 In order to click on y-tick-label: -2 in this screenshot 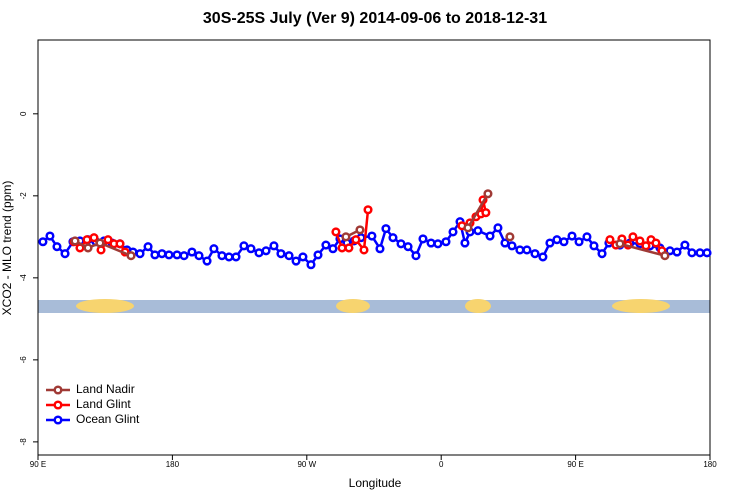, I will do `click(23, 196)`.